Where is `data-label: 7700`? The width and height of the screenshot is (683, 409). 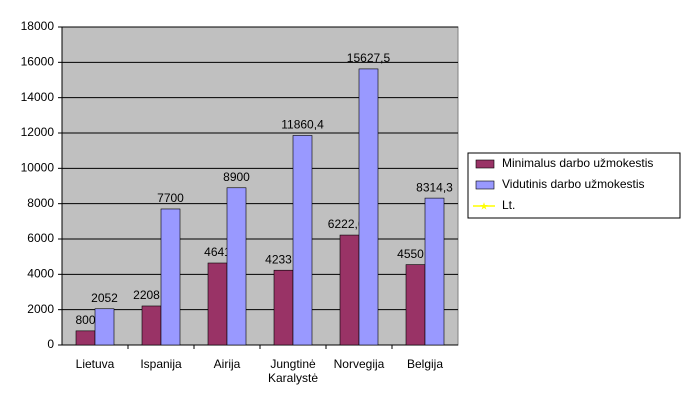
data-label: 7700 is located at coordinates (170, 198).